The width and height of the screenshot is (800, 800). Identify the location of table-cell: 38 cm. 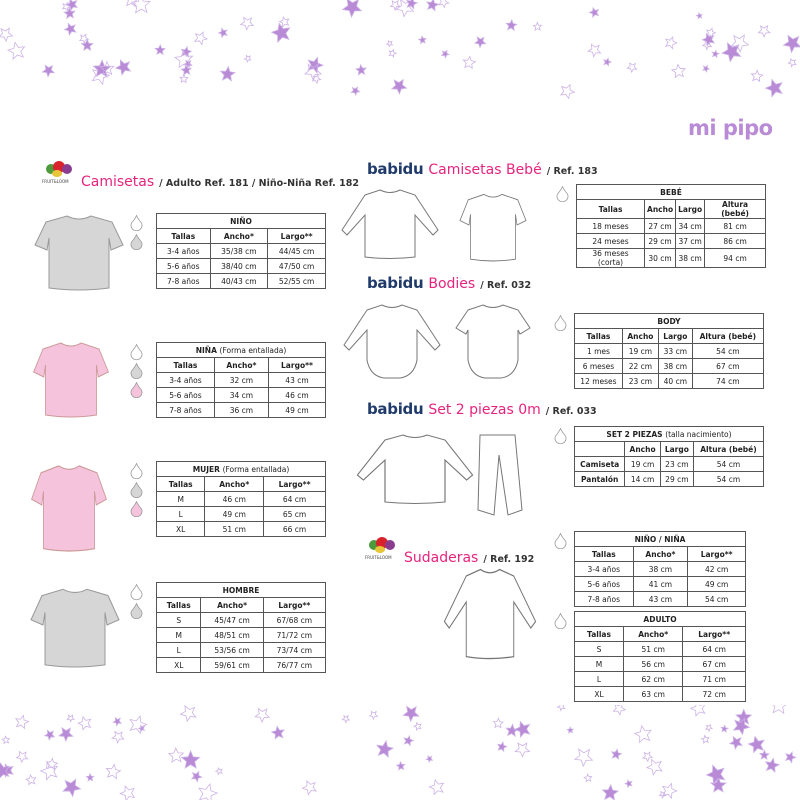
(690, 258).